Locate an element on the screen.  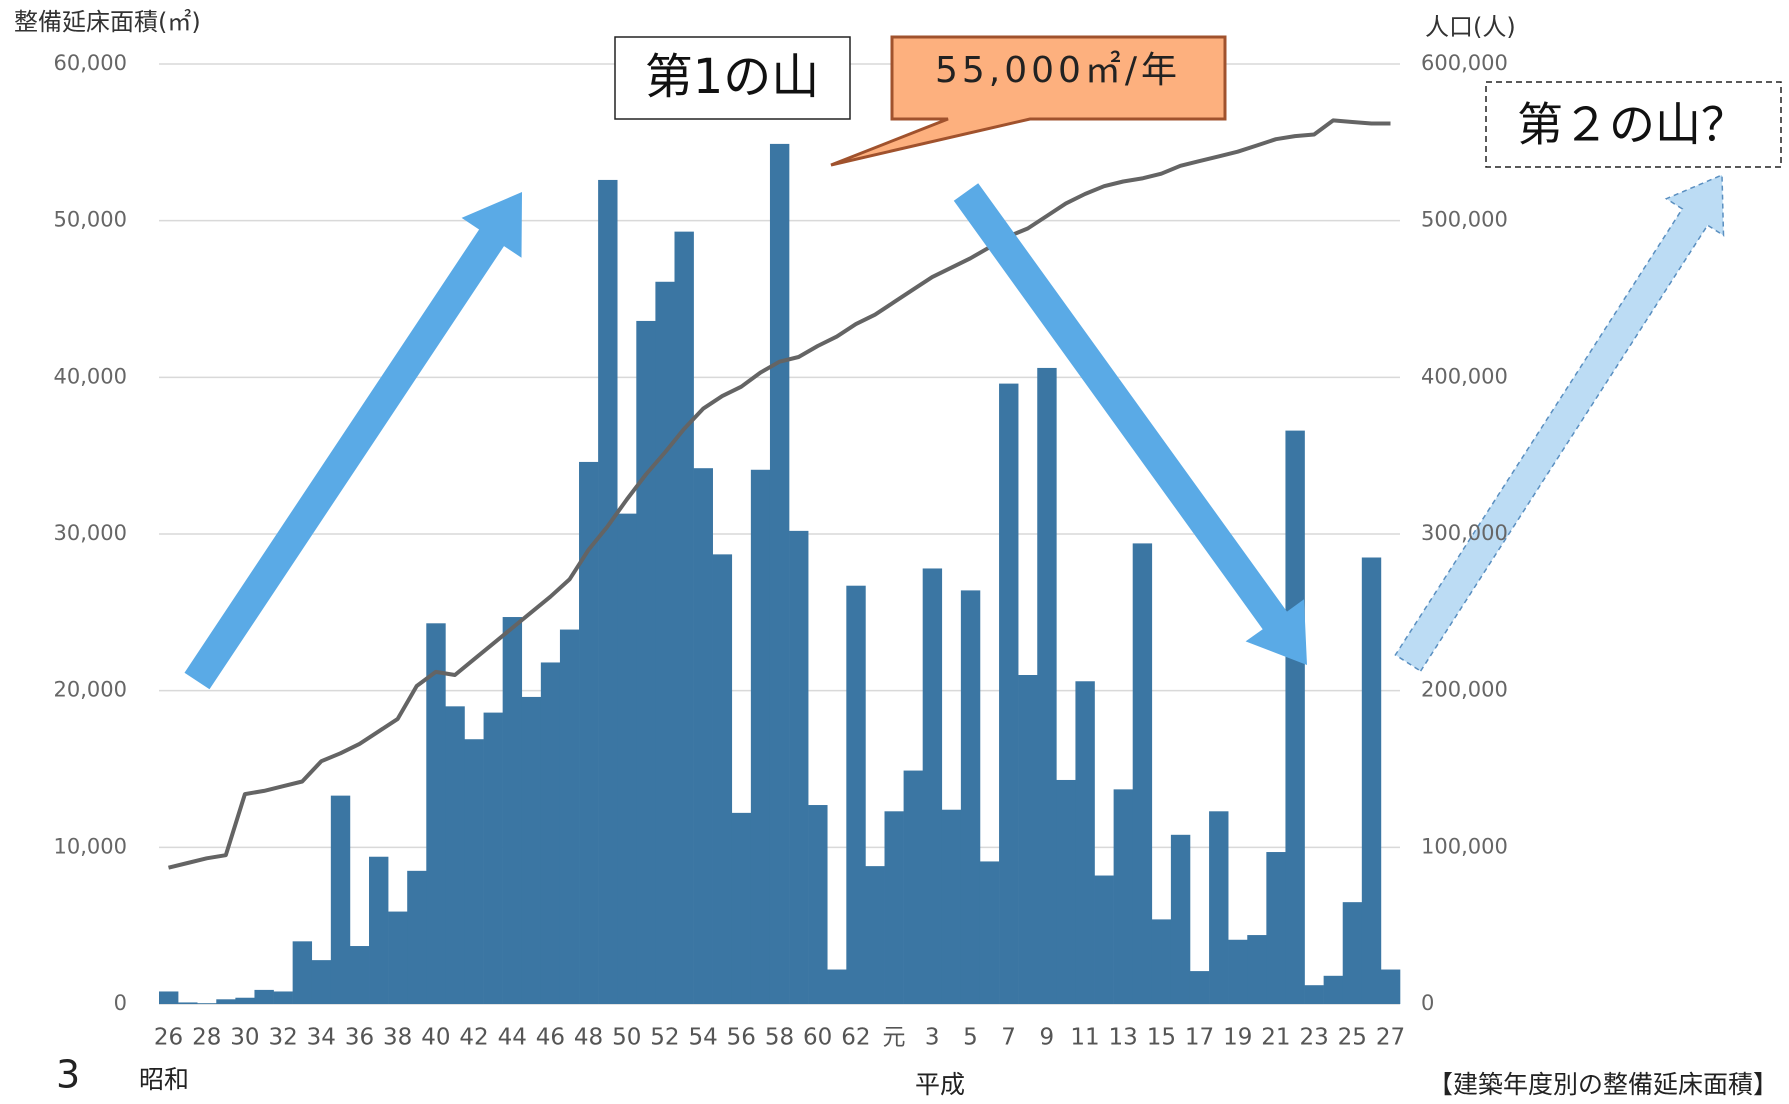
x-tick-label: 元 is located at coordinates (894, 1038).